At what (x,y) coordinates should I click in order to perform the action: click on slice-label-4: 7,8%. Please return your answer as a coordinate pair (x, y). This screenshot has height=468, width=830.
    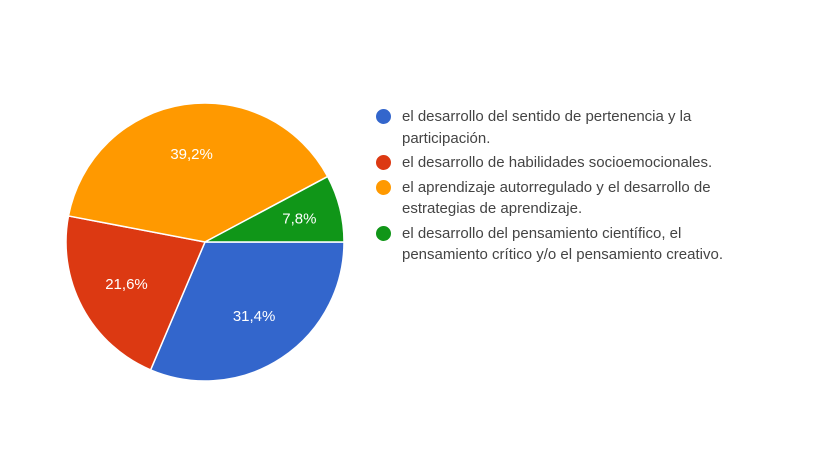
    Looking at the image, I should click on (299, 218).